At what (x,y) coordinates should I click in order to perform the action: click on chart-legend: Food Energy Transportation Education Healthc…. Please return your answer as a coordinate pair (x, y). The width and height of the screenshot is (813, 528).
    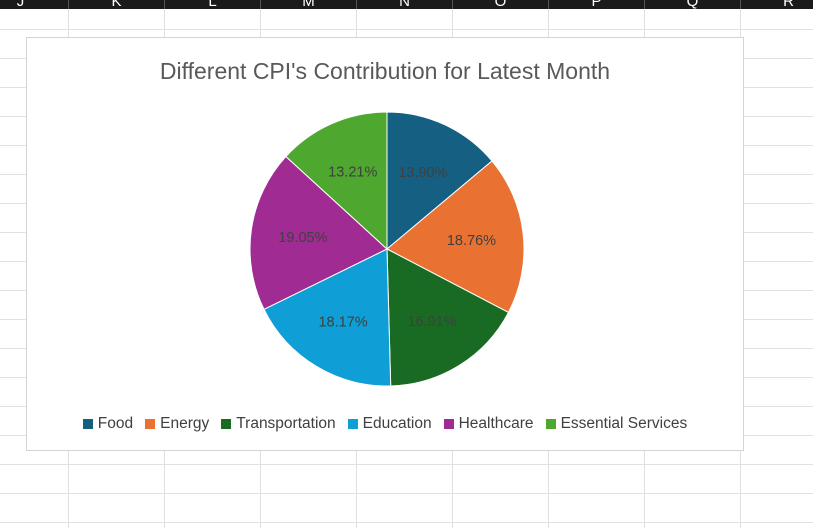
    Looking at the image, I should click on (385, 424).